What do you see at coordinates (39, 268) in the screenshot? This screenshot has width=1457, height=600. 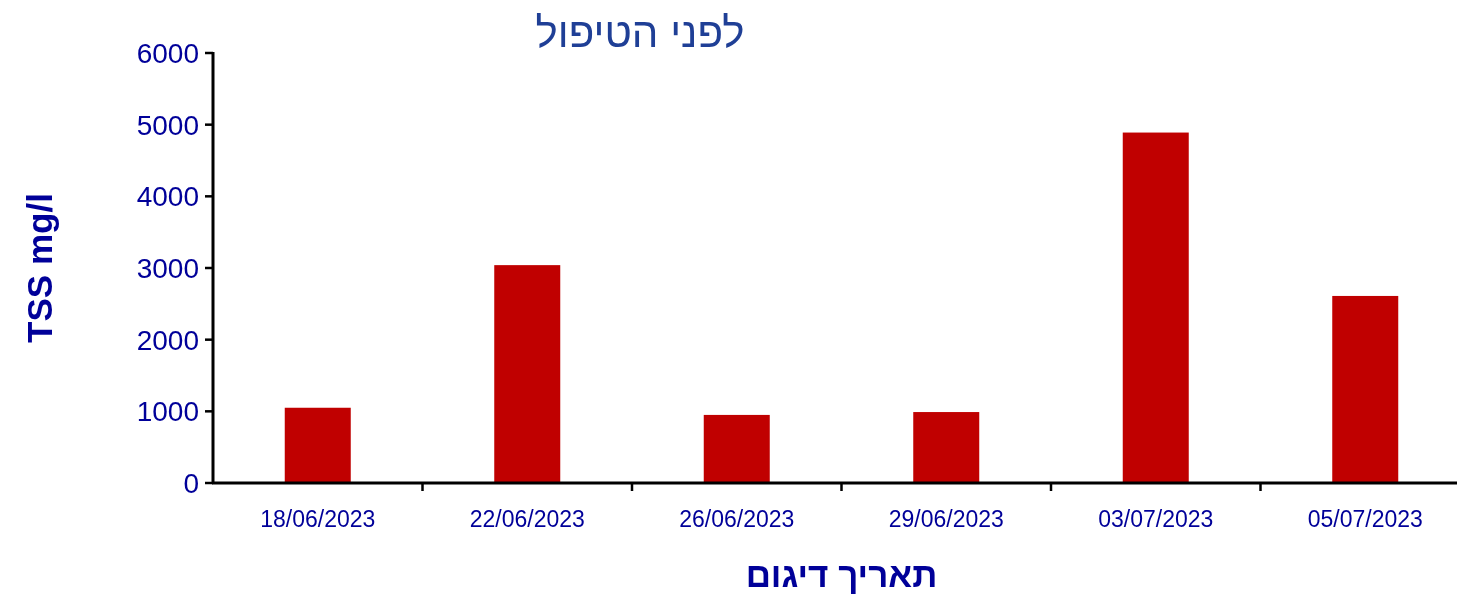 I see `y-axis-title: TSS mg/l` at bounding box center [39, 268].